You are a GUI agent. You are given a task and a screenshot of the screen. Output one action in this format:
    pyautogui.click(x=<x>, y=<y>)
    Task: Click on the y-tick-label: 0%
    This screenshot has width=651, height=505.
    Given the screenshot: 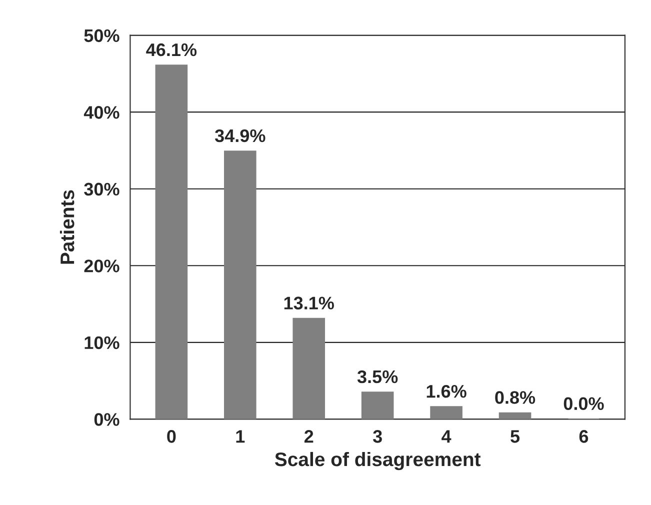 What is the action you would take?
    pyautogui.click(x=107, y=419)
    